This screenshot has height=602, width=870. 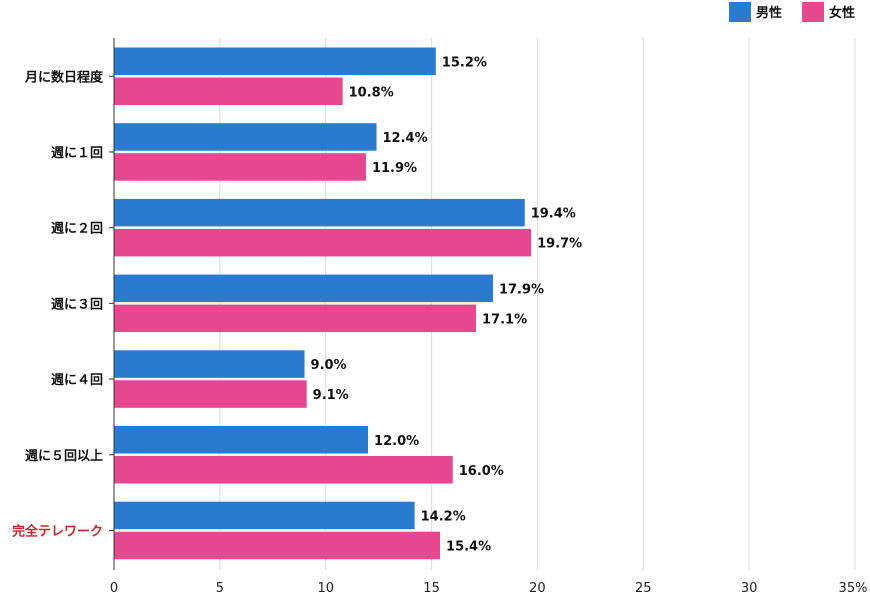 I want to click on bar-value-label: 19.4%, so click(x=553, y=214).